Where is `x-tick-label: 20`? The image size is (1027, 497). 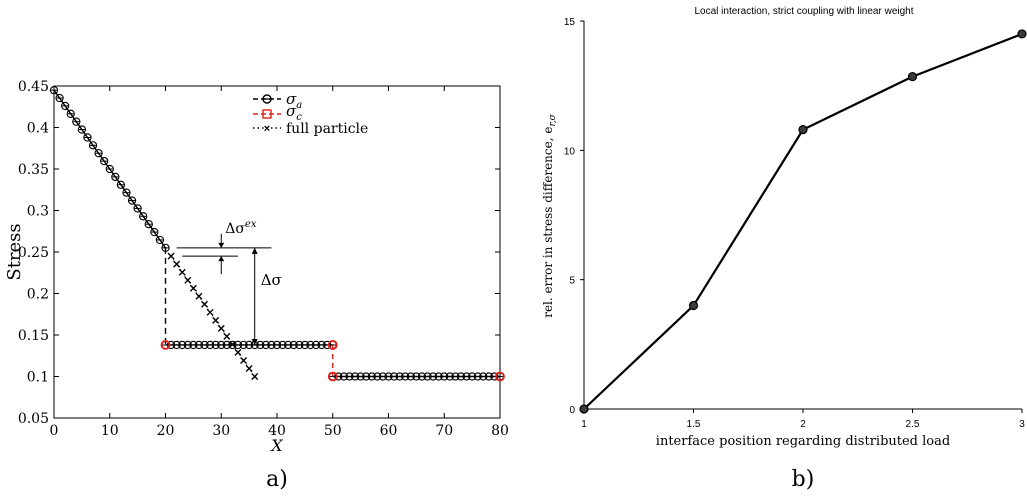 x-tick-label: 20 is located at coordinates (166, 431).